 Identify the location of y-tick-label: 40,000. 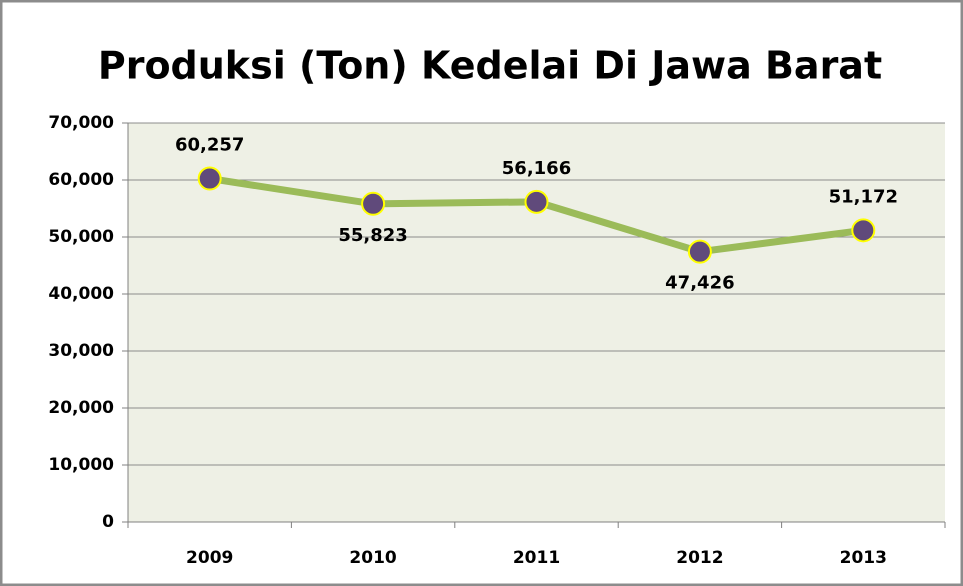
(81, 294).